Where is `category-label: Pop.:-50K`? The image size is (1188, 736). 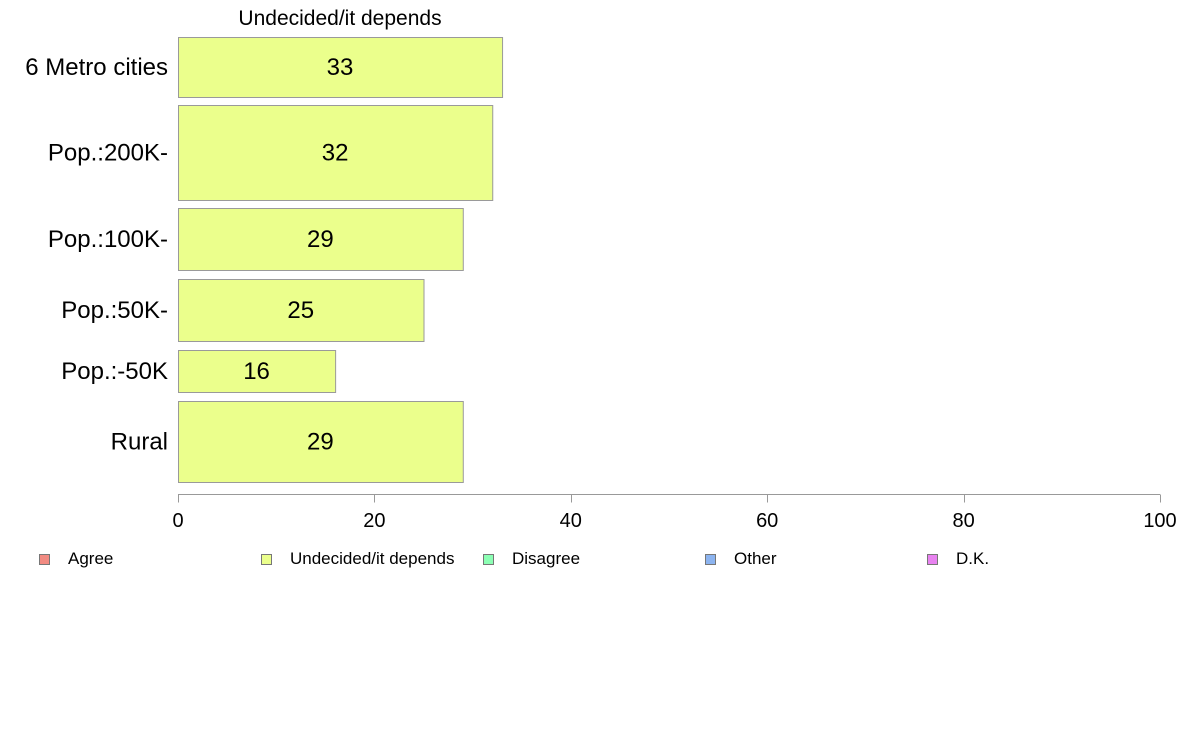 category-label: Pop.:-50K is located at coordinates (114, 371).